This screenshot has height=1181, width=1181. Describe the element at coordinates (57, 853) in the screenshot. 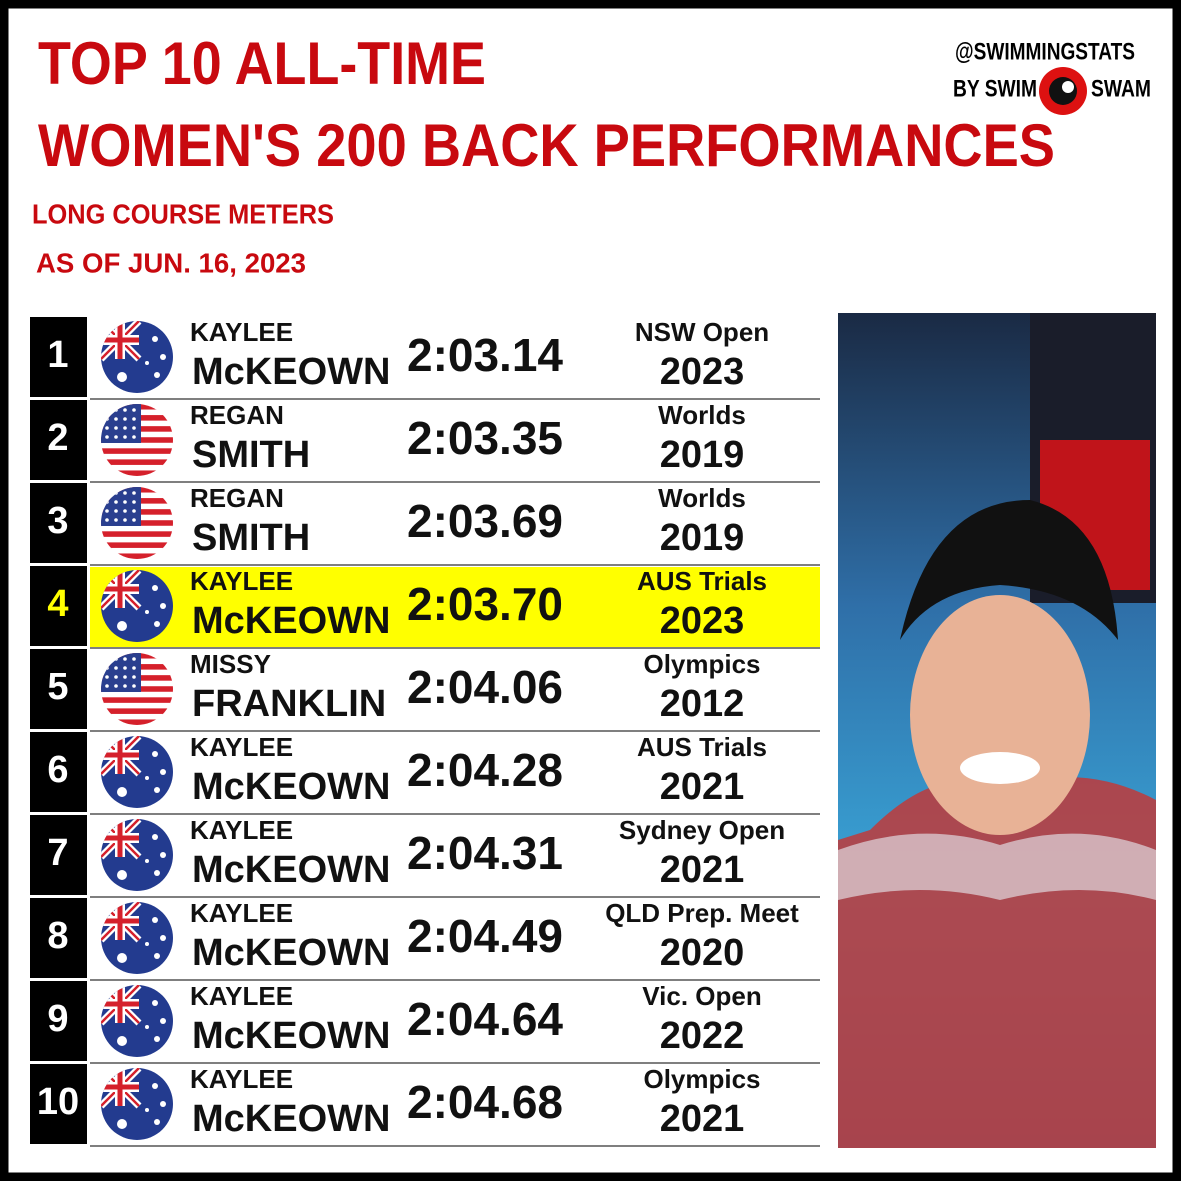

I see `rank: 7` at that location.